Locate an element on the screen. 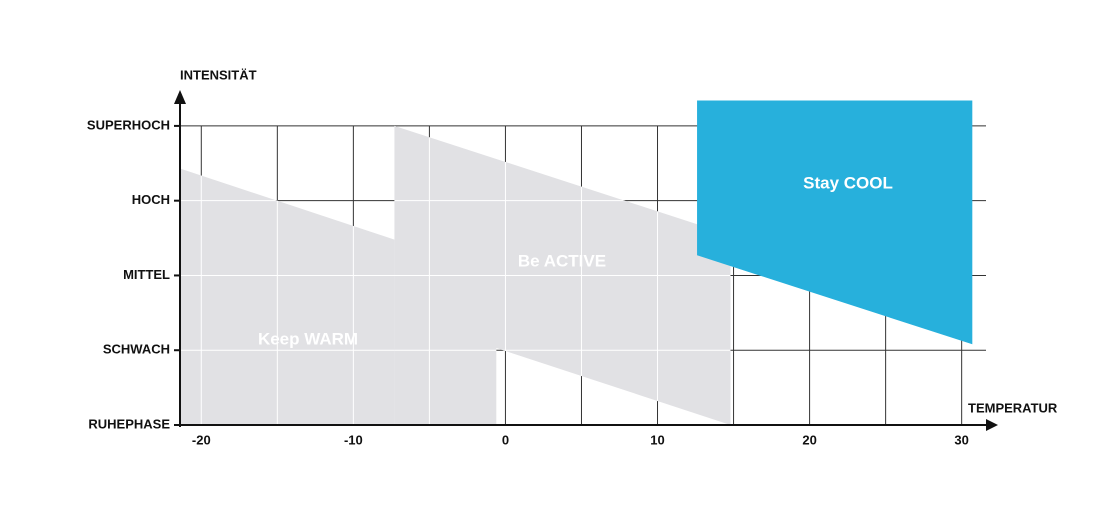 The image size is (1120, 524). y-tick-label: SUPERHOCH is located at coordinates (128, 124).